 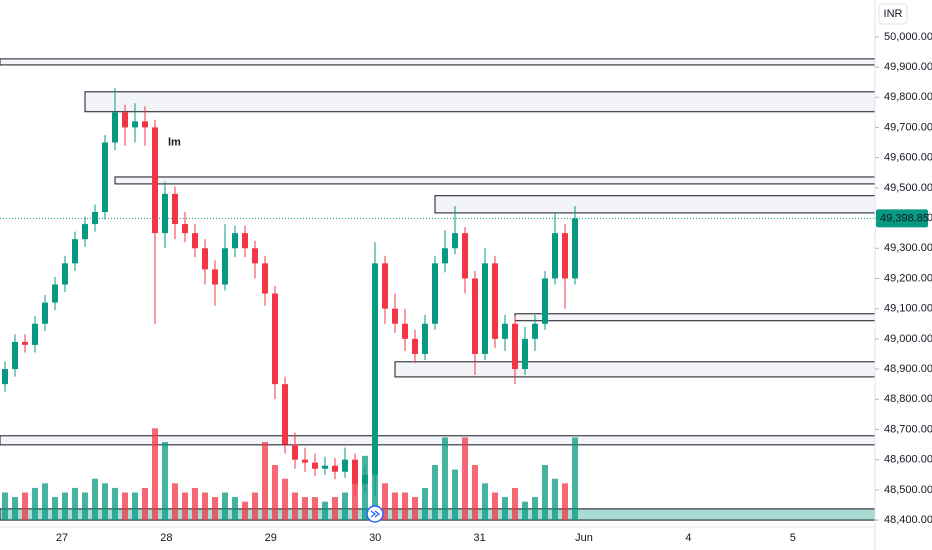 What do you see at coordinates (908, 158) in the screenshot?
I see `y-tick-label: 49,600.00` at bounding box center [908, 158].